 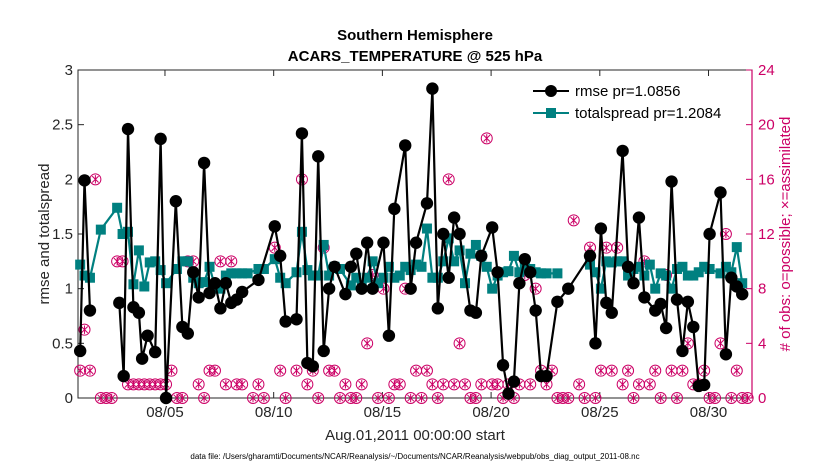 What do you see at coordinates (762, 289) in the screenshot?
I see `y-right-tick-label: 8` at bounding box center [762, 289].